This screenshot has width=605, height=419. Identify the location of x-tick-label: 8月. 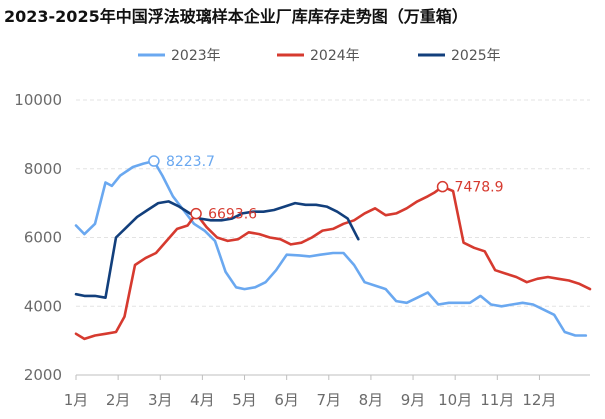
(371, 400).